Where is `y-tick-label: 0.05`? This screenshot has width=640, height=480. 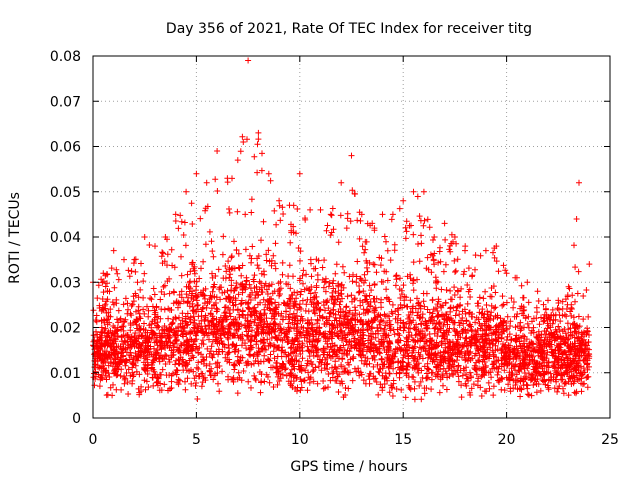
y-tick-label: 0.05 is located at coordinates (65, 193).